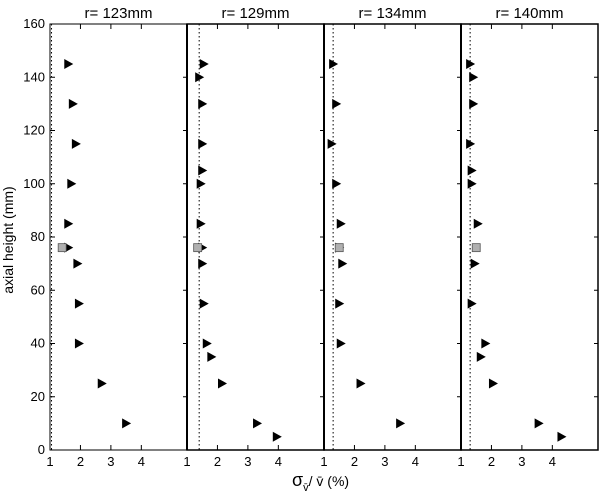 The height and width of the screenshot is (495, 600). What do you see at coordinates (306, 488) in the screenshot?
I see `x-axis-title-subscript: v̄` at bounding box center [306, 488].